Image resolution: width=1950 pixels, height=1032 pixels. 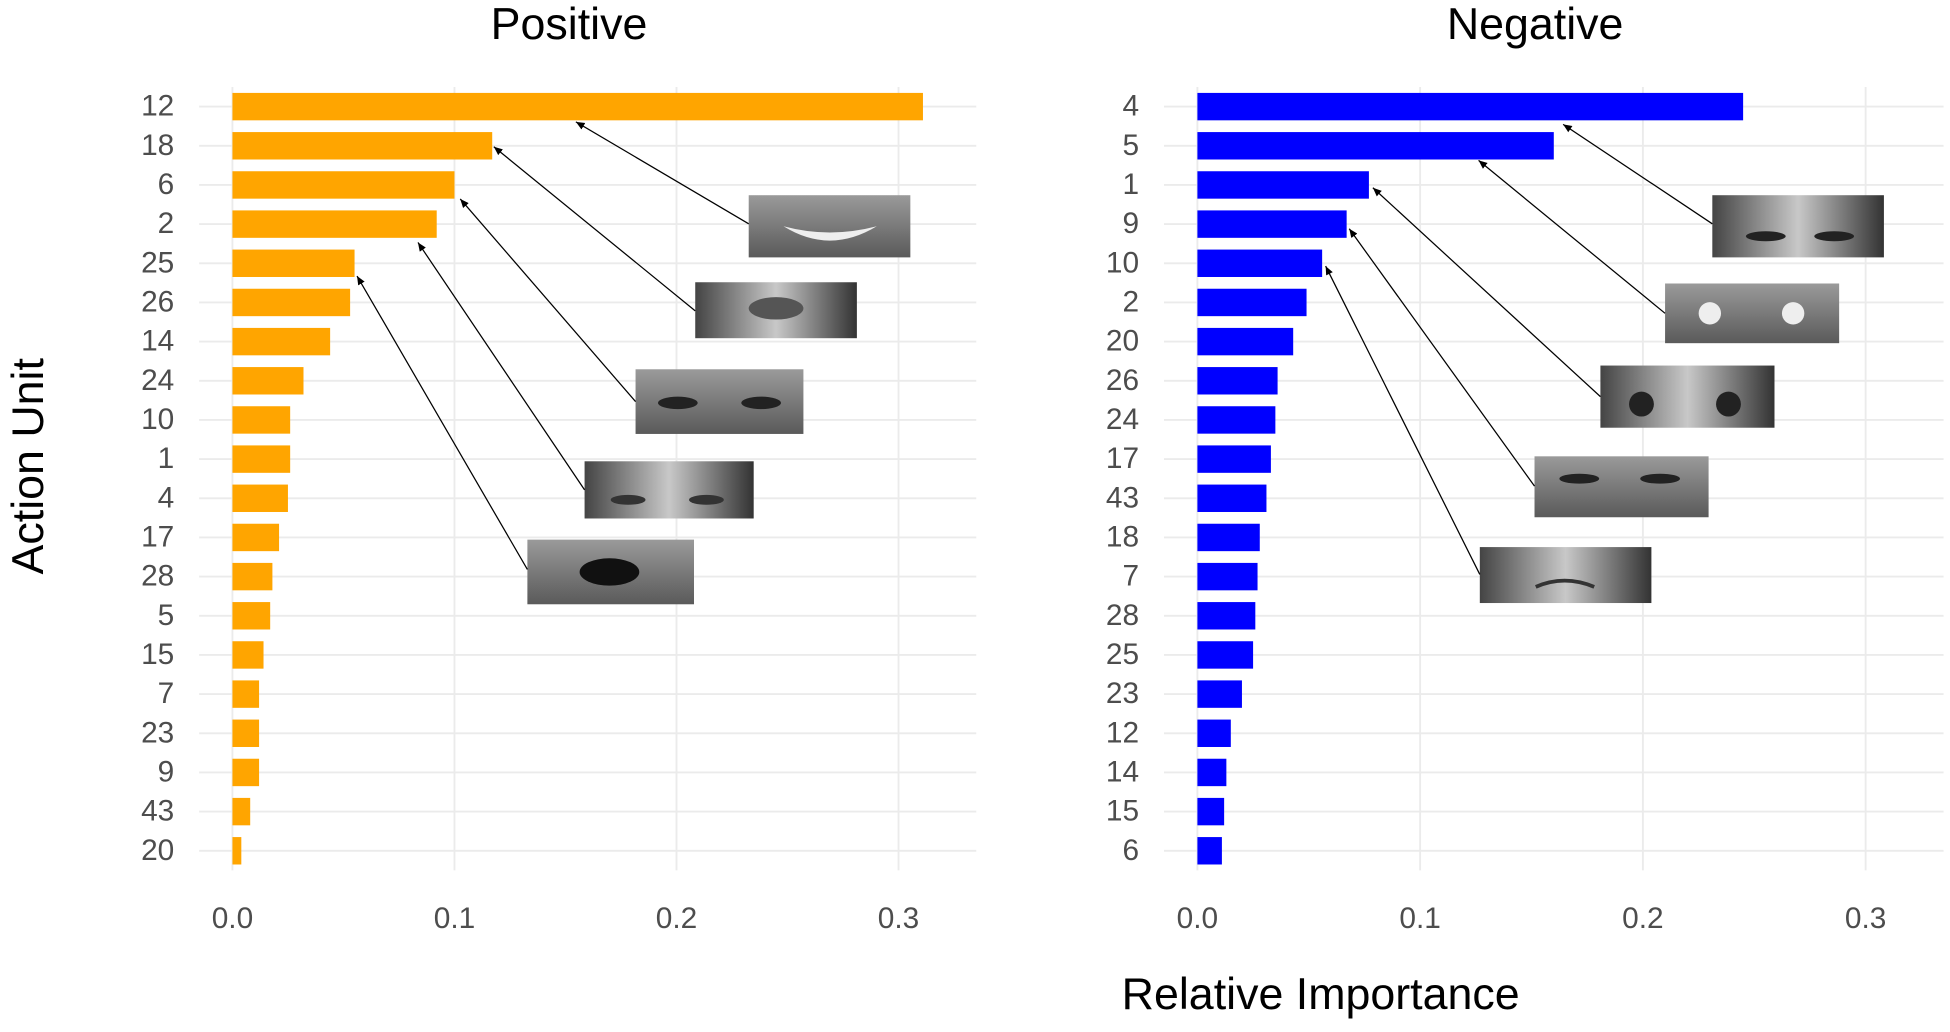 What do you see at coordinates (569, 24) in the screenshot?
I see `panel-title: Positive` at bounding box center [569, 24].